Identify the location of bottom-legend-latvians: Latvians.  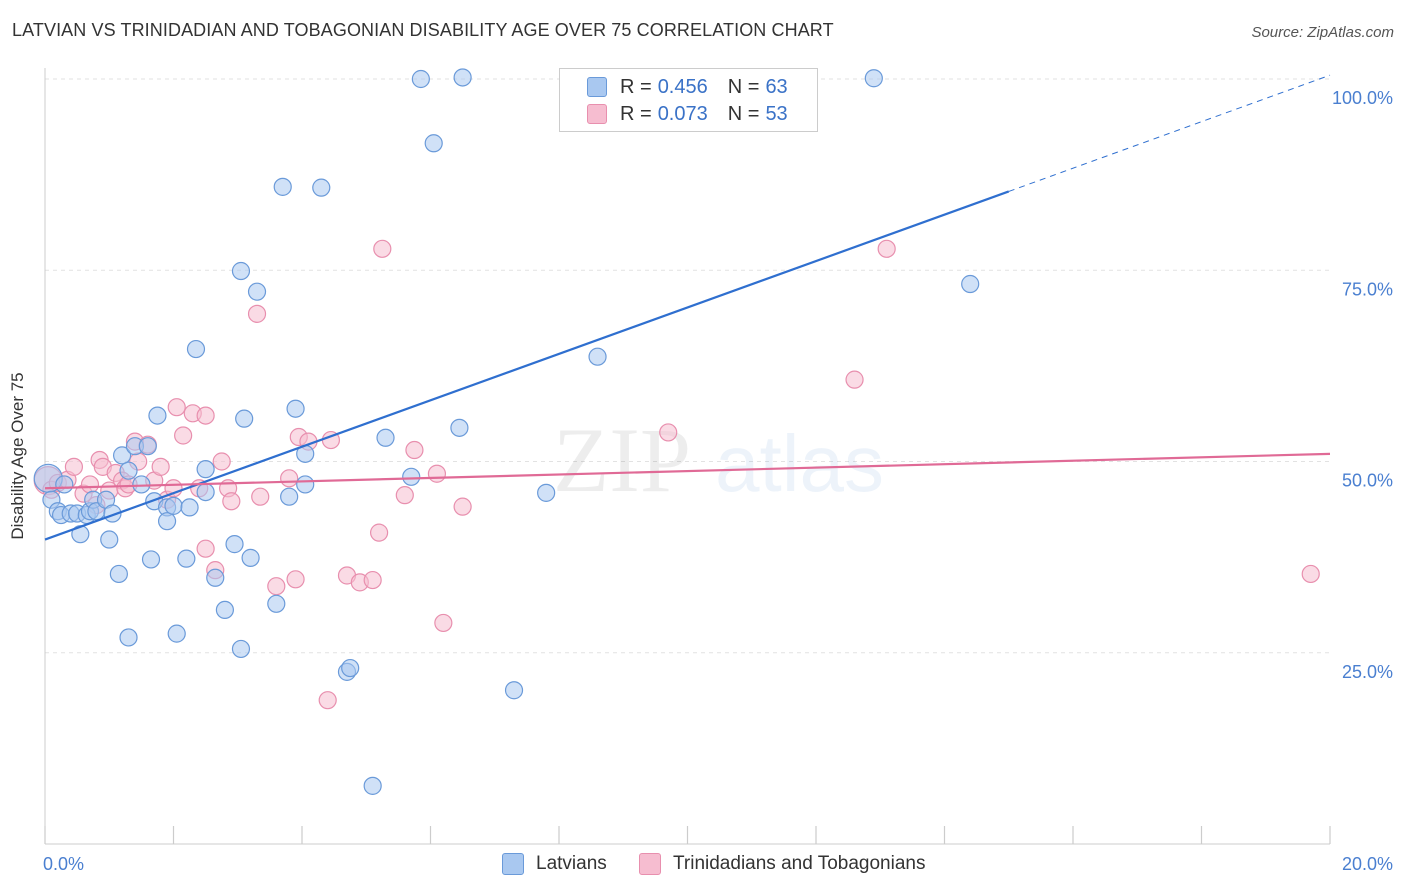
(554, 864).